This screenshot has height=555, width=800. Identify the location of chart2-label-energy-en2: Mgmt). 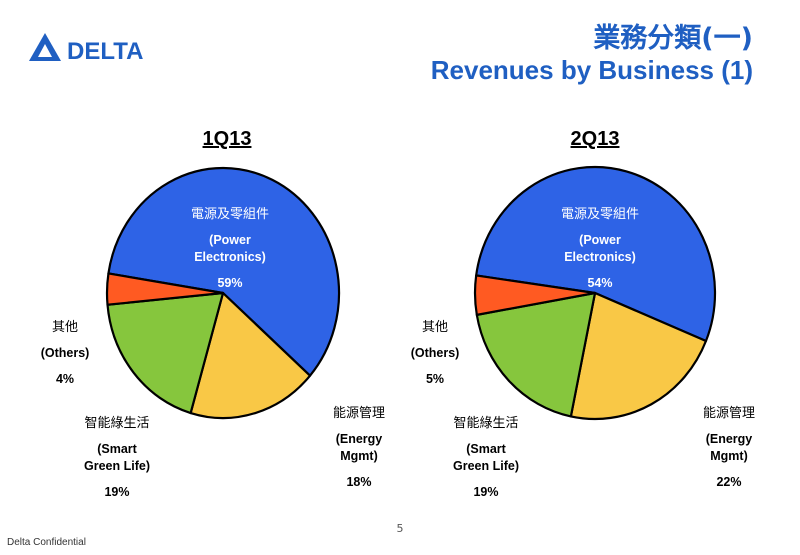
(729, 456).